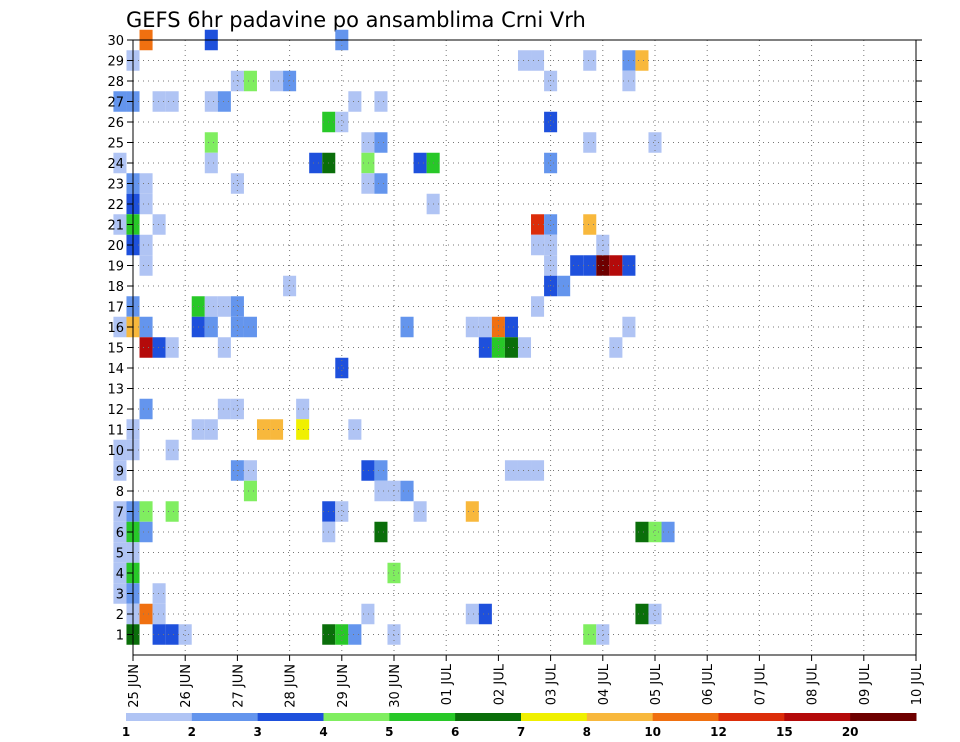 The height and width of the screenshot is (742, 960). Describe the element at coordinates (120, 636) in the screenshot. I see `y-tick-label: 1` at that location.